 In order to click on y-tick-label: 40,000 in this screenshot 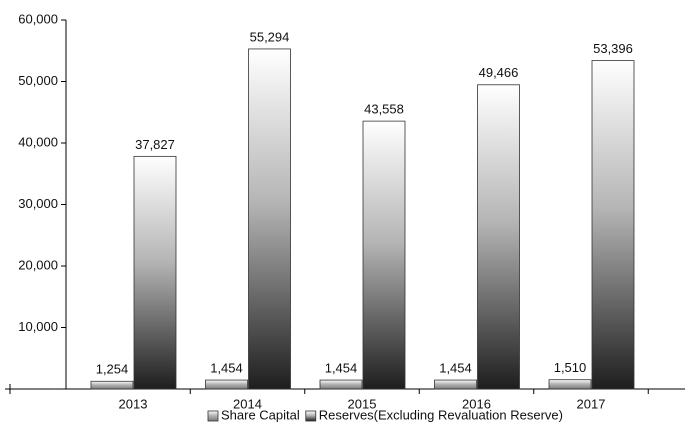, I will do `click(38, 141)`.